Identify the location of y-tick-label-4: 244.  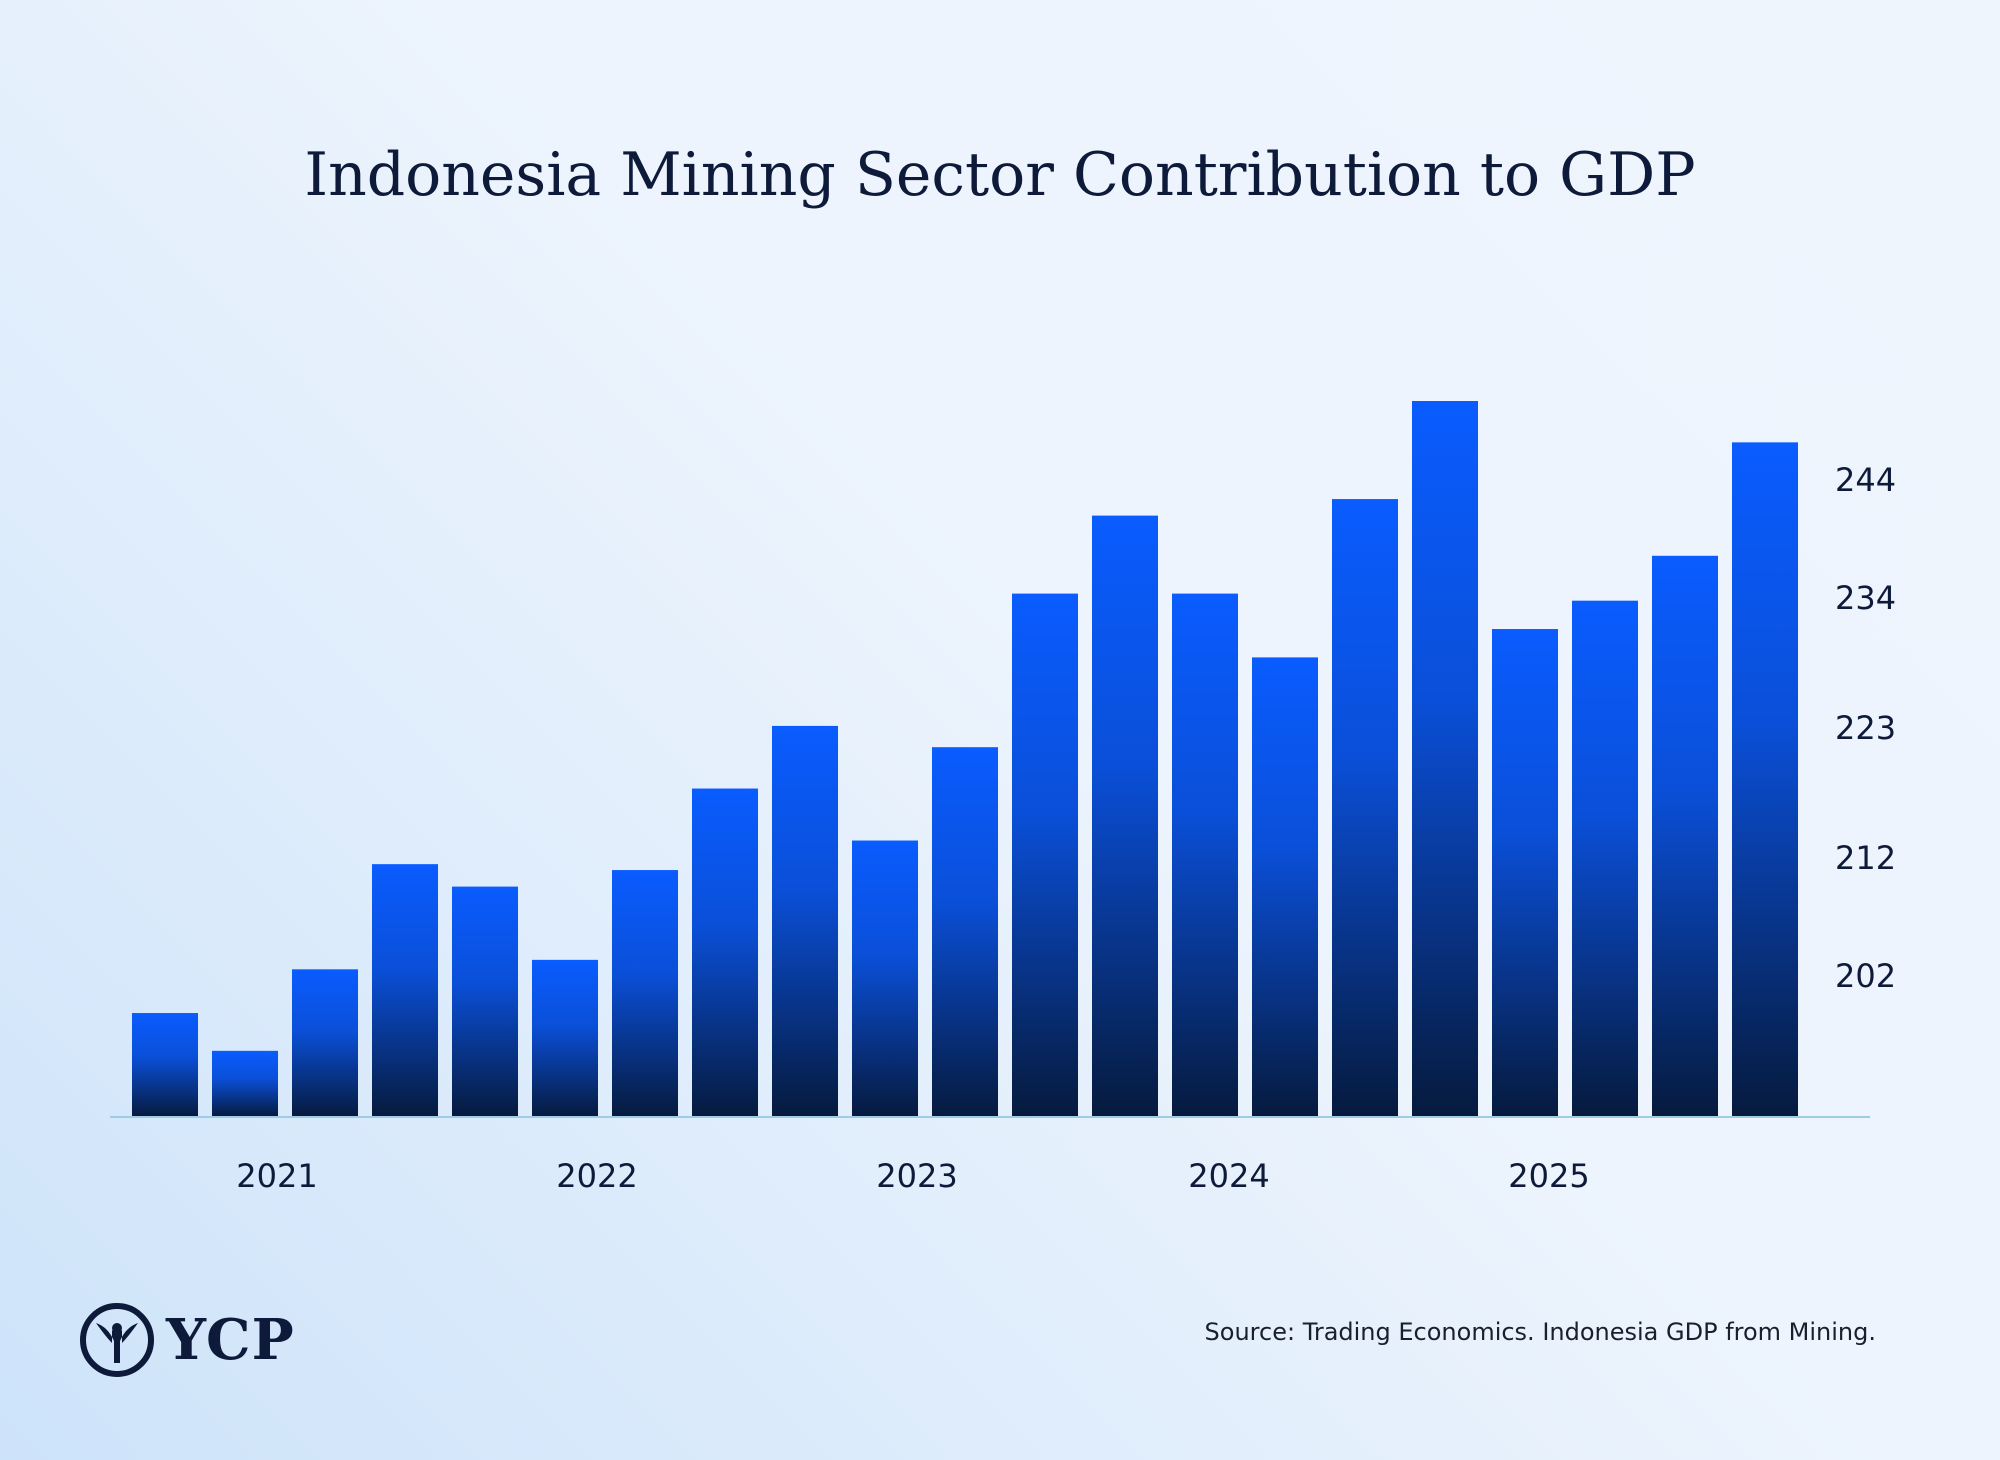
(1865, 480).